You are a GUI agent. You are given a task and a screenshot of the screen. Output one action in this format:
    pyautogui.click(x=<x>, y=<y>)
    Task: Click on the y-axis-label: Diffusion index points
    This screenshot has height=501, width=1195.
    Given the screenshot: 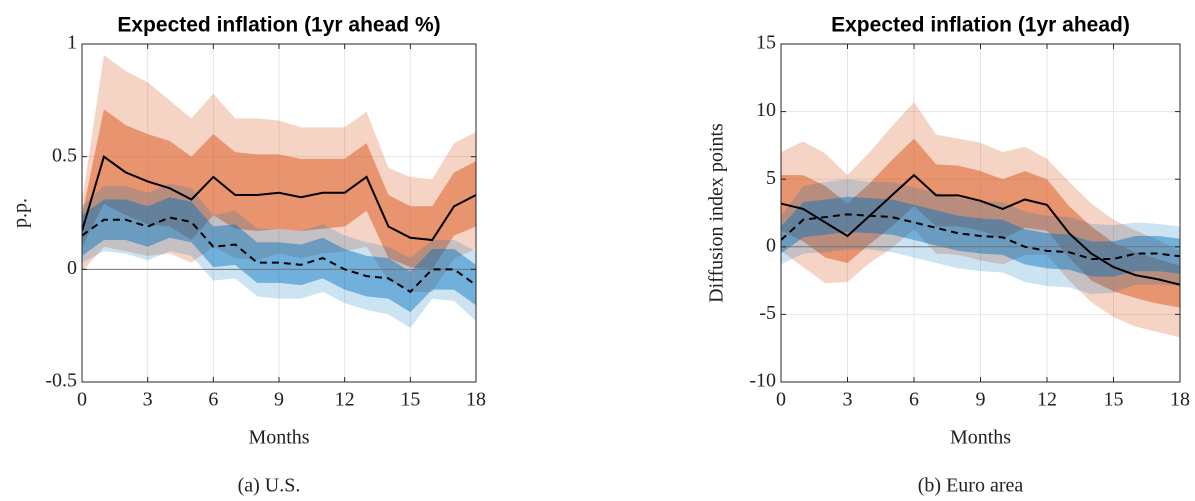 What is the action you would take?
    pyautogui.click(x=717, y=213)
    